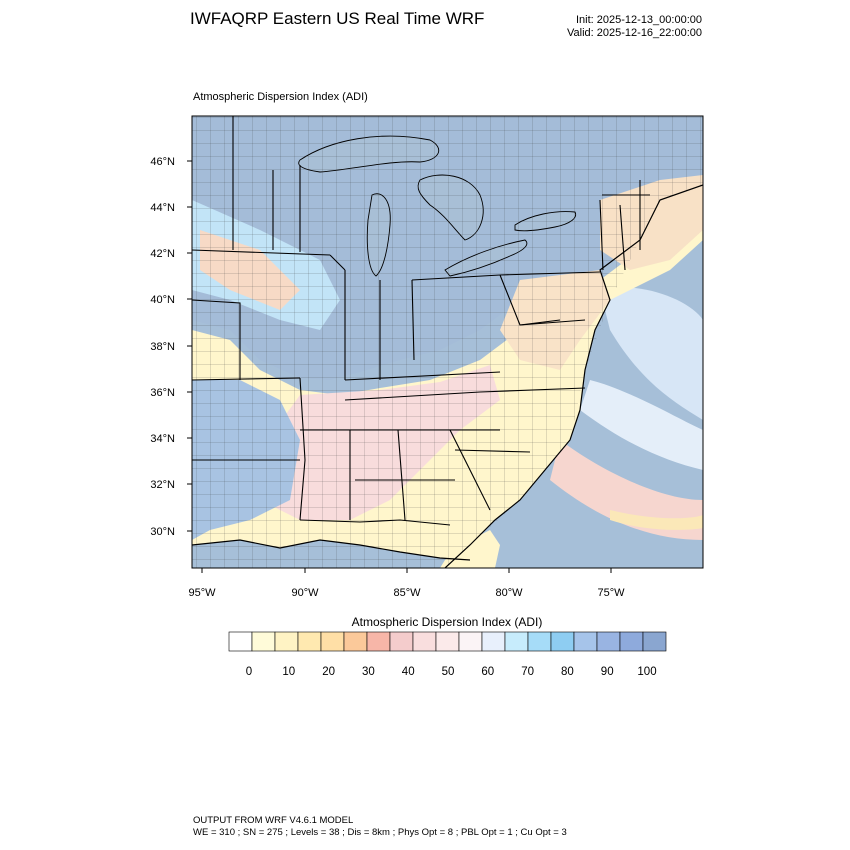 The height and width of the screenshot is (850, 850). Describe the element at coordinates (288, 672) in the screenshot. I see `legend-tick-label: 10` at that location.